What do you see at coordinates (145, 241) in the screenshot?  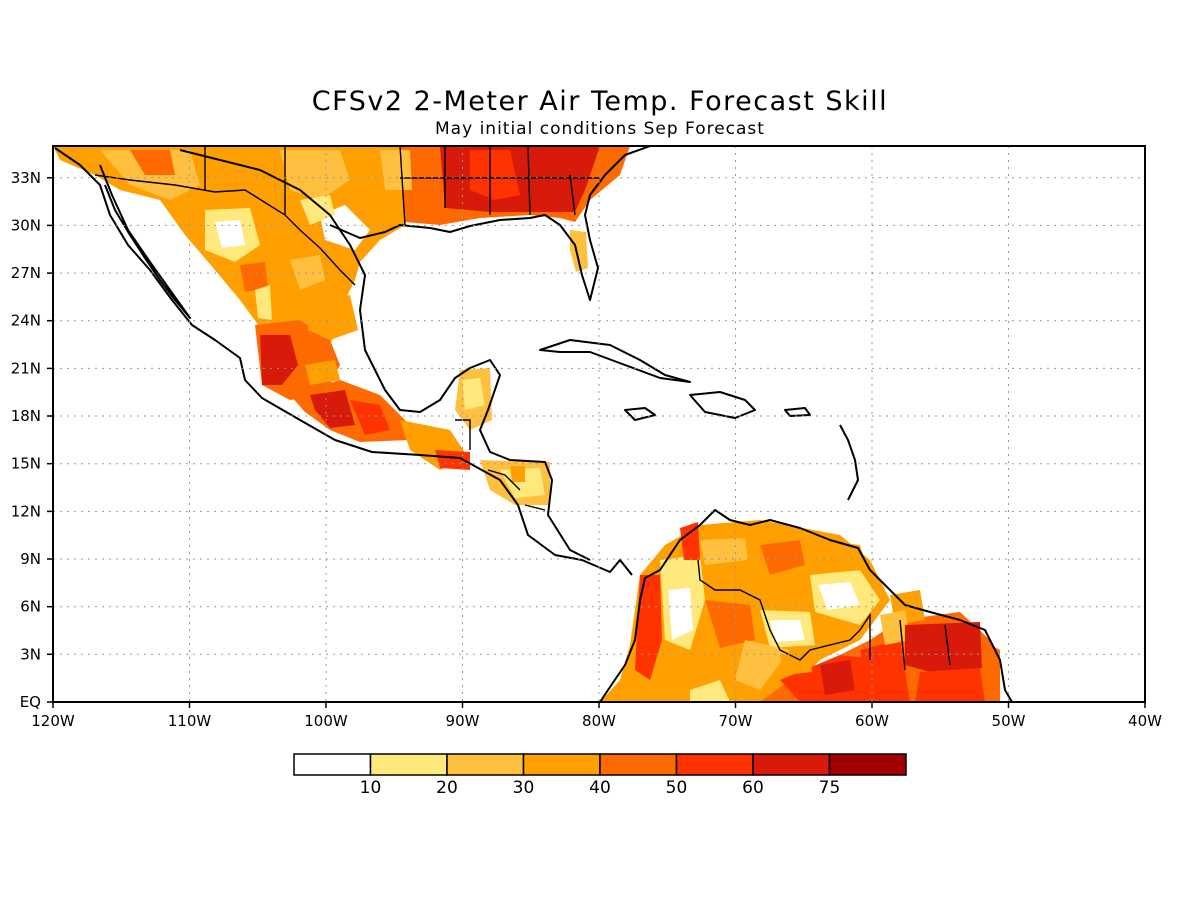 I see `coastline-baja` at bounding box center [145, 241].